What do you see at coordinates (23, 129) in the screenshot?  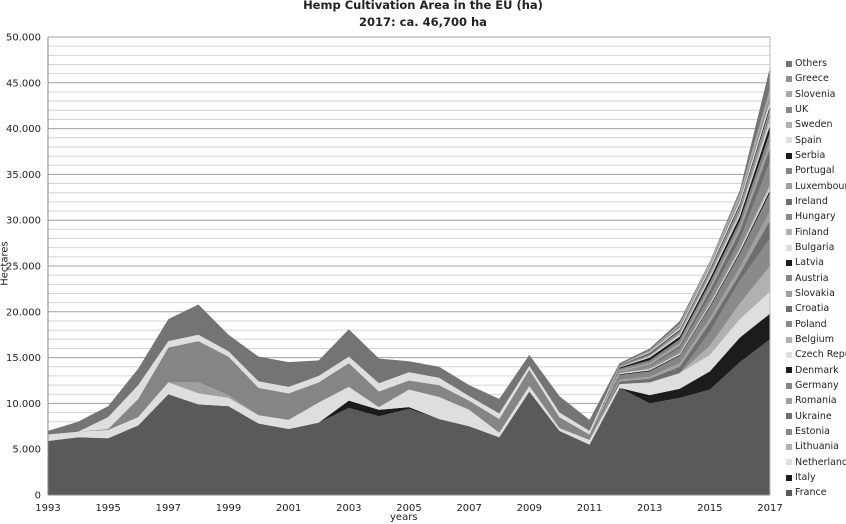 I see `y-tick-label: 40.000` at bounding box center [23, 129].